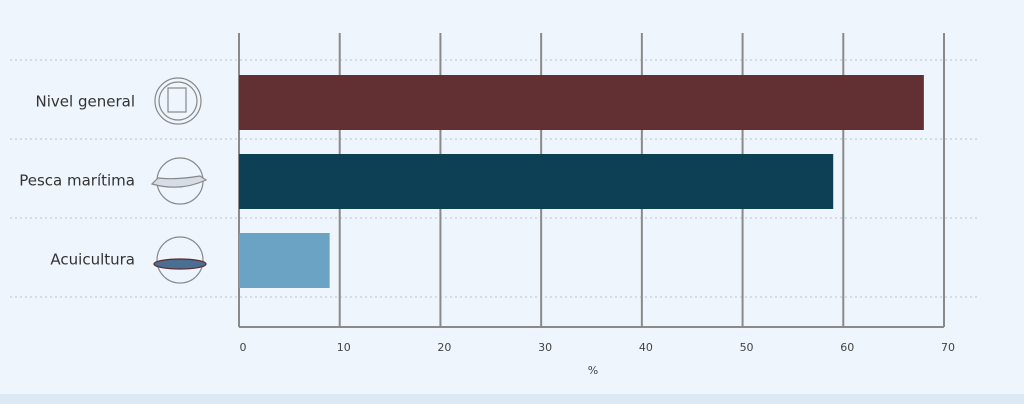 Image resolution: width=1024 pixels, height=404 pixels. I want to click on x-tick-label: 70, so click(948, 347).